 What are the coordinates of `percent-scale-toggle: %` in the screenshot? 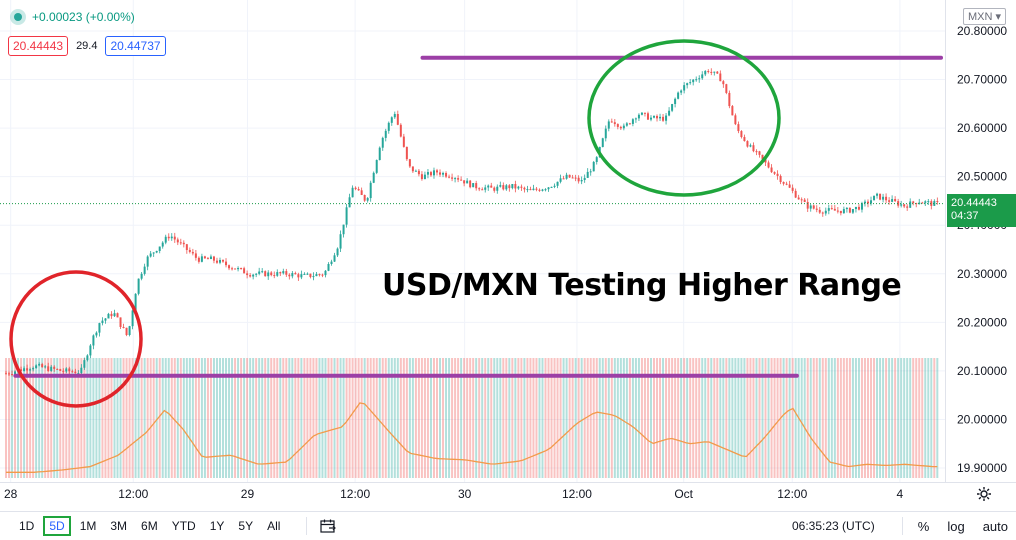 It's located at (923, 526).